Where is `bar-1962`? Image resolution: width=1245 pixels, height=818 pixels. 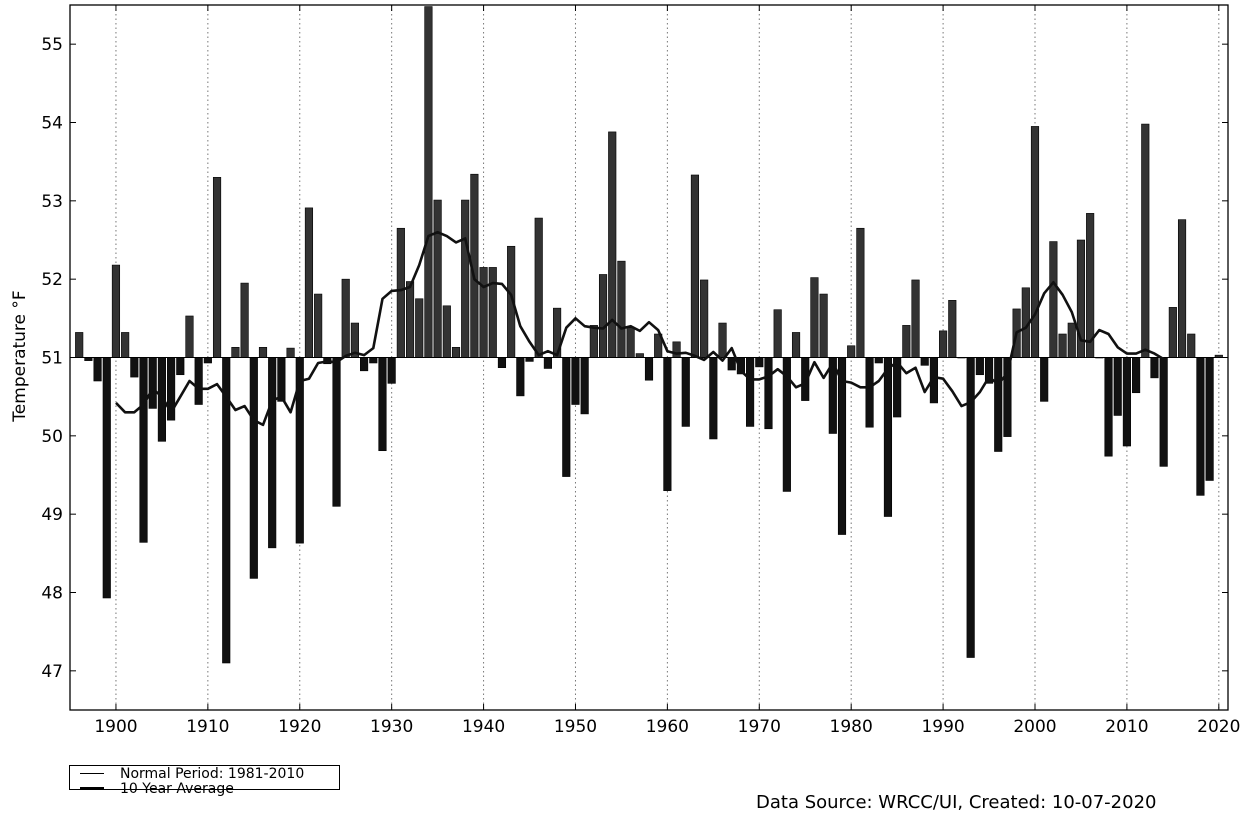 bar-1962 is located at coordinates (685, 392).